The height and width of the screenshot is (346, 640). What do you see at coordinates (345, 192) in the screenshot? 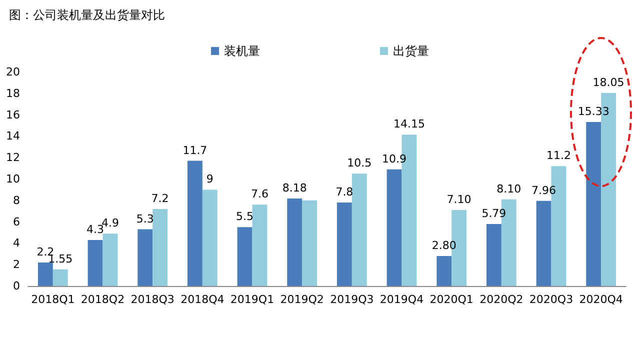
I see `data-label: 7.8` at bounding box center [345, 192].